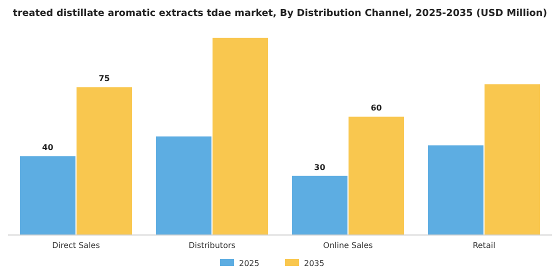 The image size is (560, 280). I want to click on chart-title: treated distillate aromatic extracts tdae market, By Distribution Channel, 2025-2035 (USD Million), so click(280, 13).